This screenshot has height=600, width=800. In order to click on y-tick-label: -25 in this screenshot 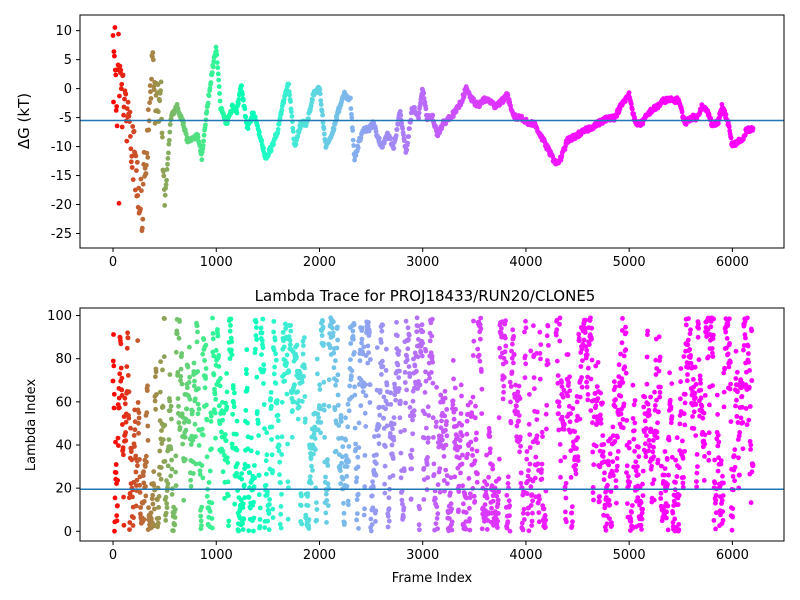, I will do `click(61, 234)`.